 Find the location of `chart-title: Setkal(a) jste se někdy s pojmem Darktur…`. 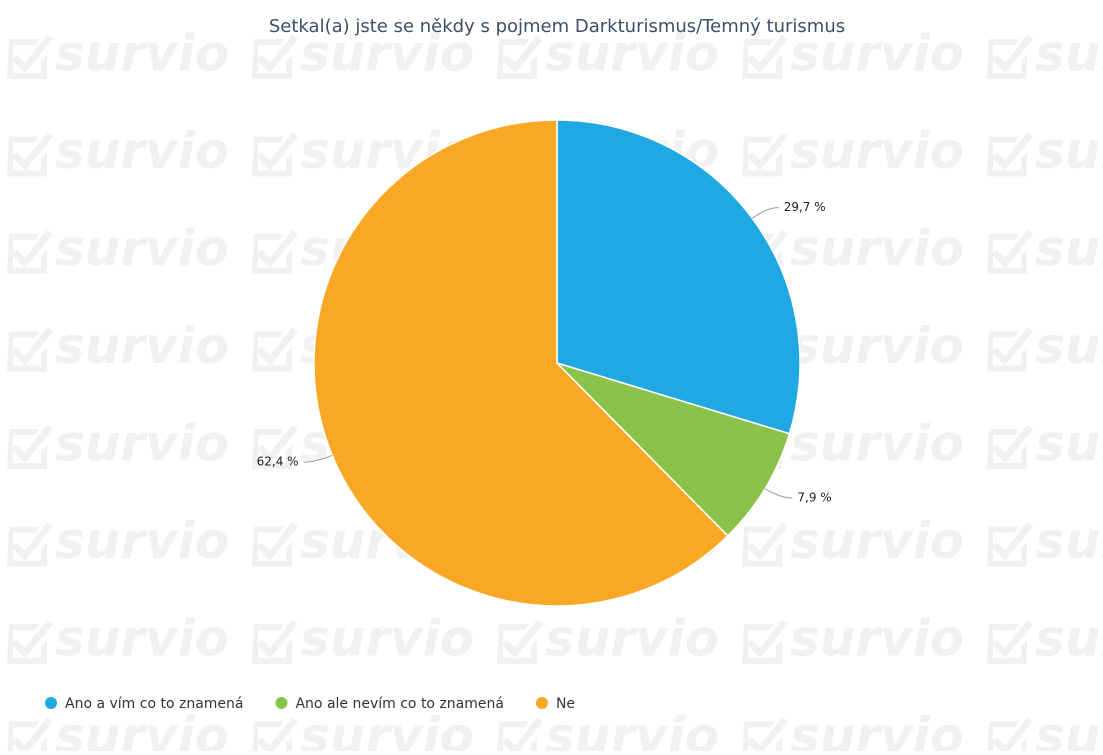

chart-title: Setkal(a) jste se někdy s pojmem Darktur… is located at coordinates (557, 26).